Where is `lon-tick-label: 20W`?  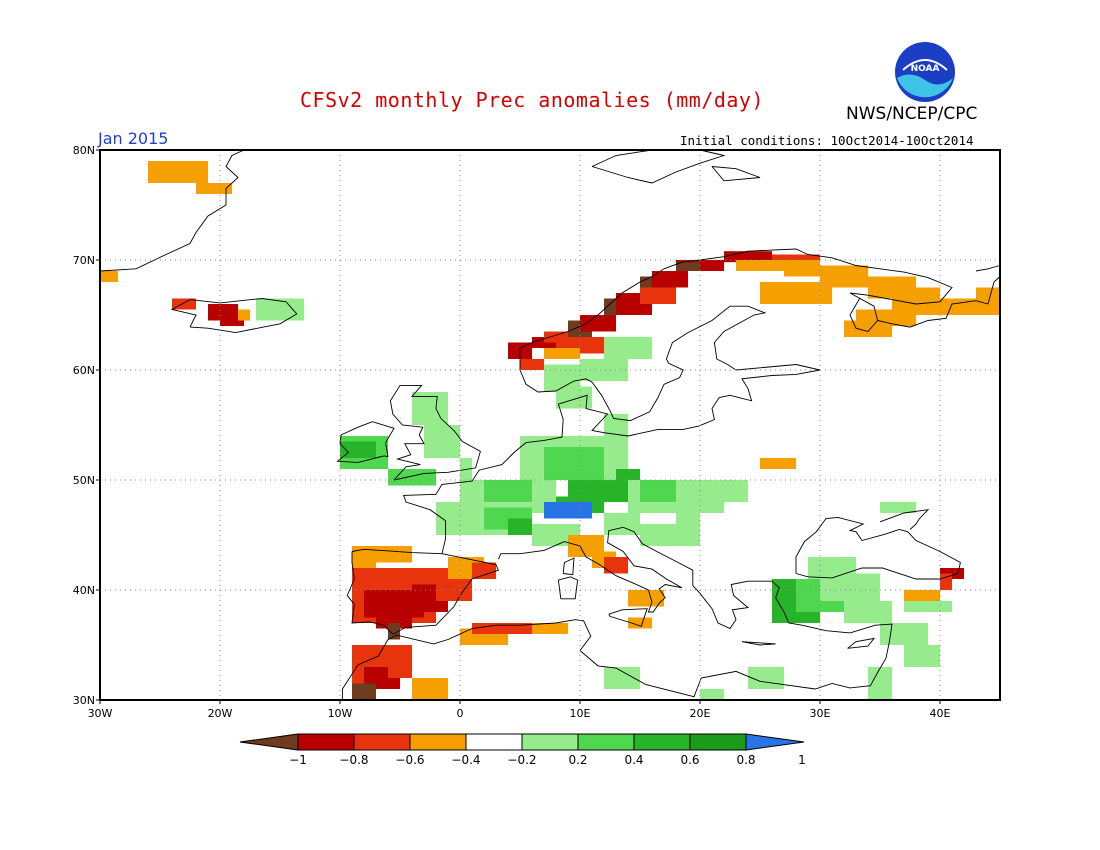
lon-tick-label: 20W is located at coordinates (220, 713).